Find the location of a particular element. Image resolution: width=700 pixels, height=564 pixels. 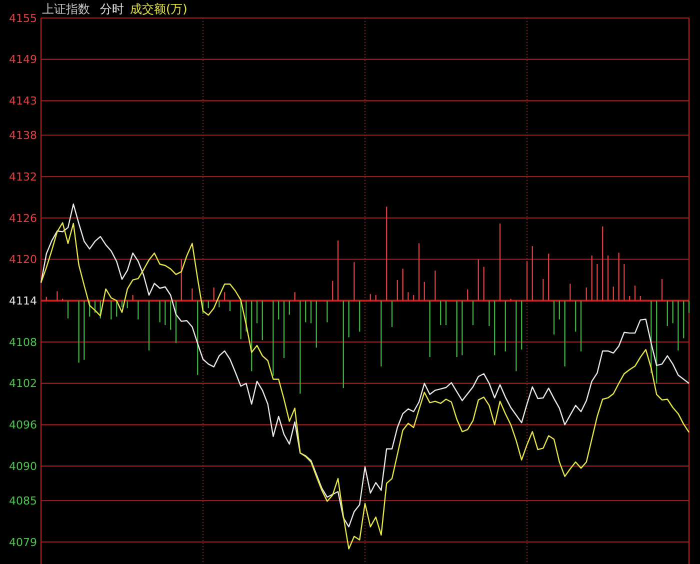

y-tick-label: 4102 is located at coordinates (23, 383).